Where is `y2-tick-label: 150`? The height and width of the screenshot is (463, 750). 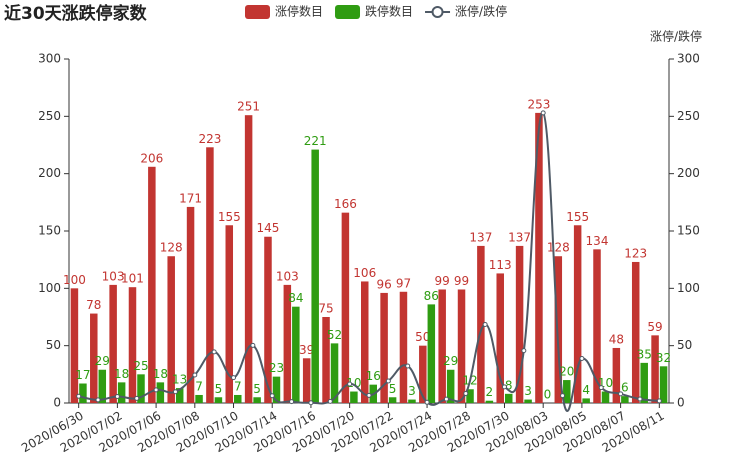 y2-tick-label: 150 is located at coordinates (688, 231).